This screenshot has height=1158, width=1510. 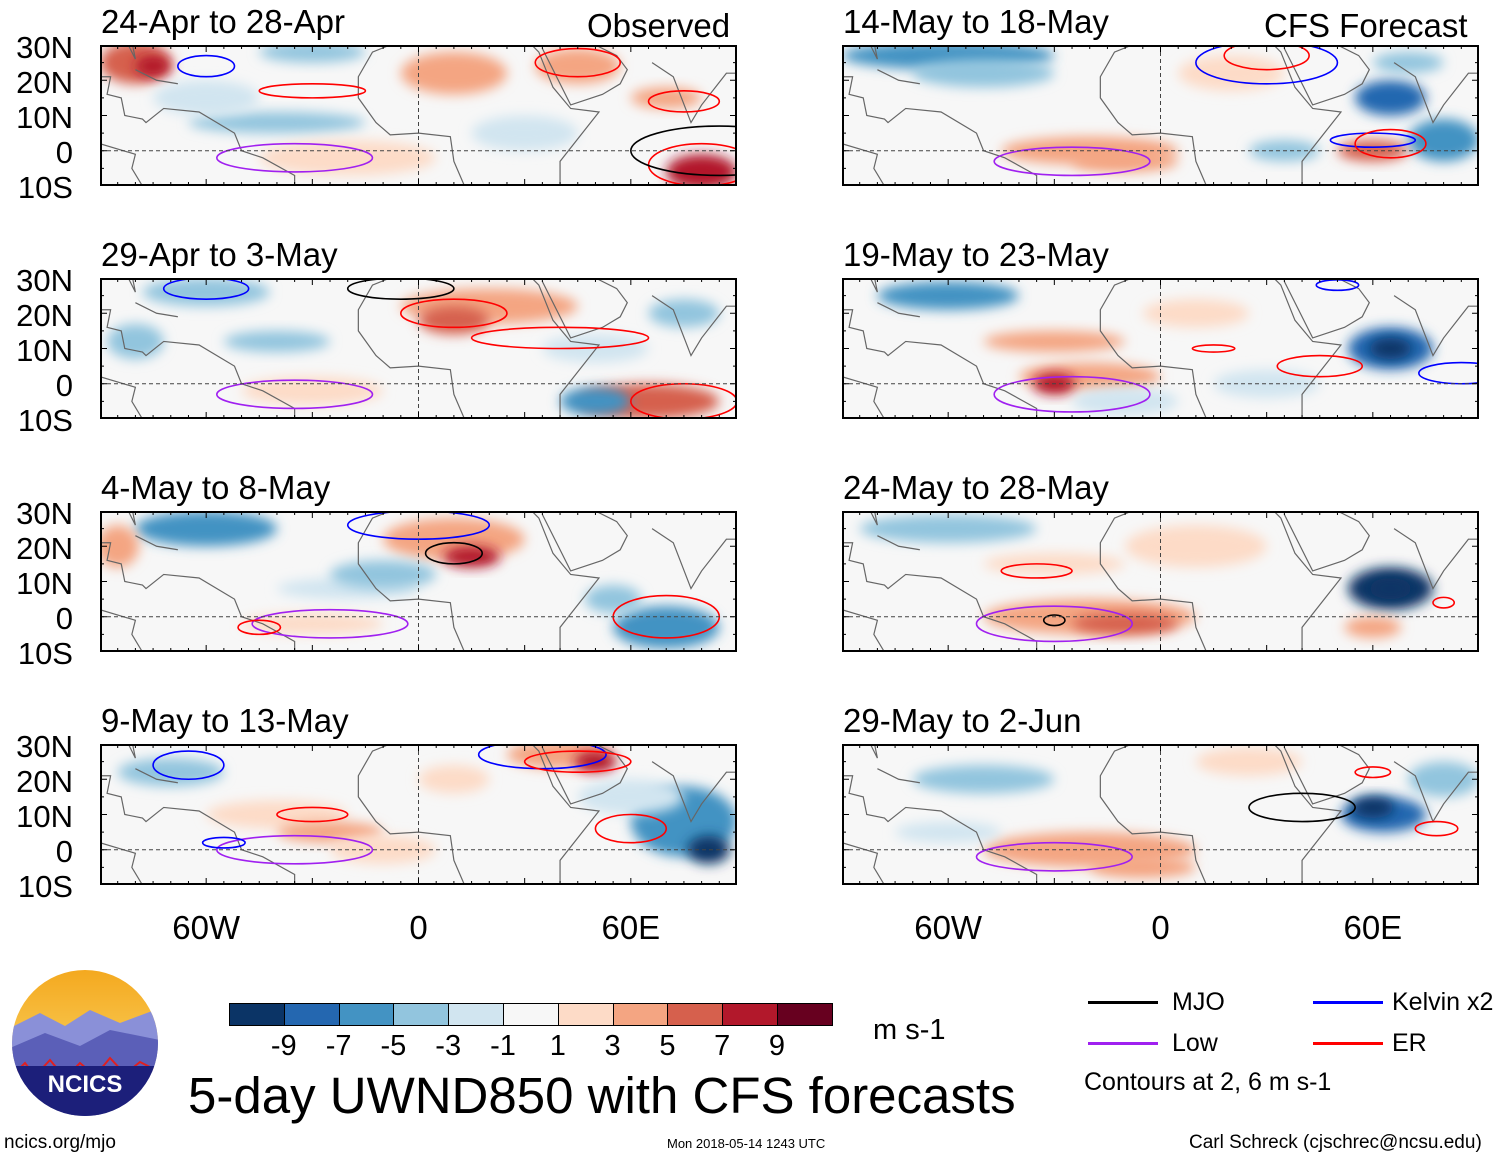 I want to click on kelvin-legend-label: Kelvin x2, so click(x=1443, y=1002).